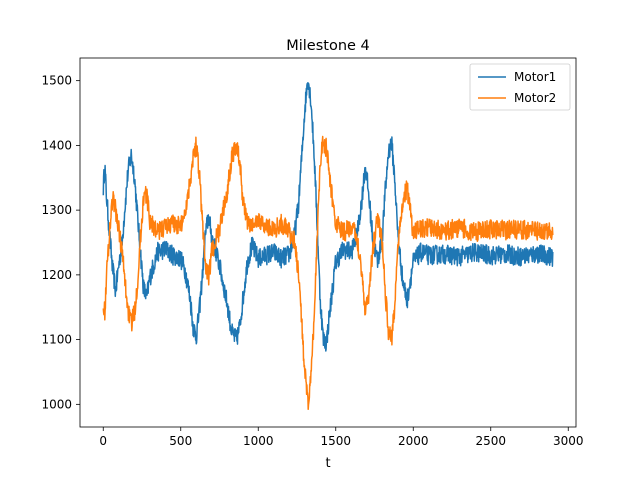  Describe the element at coordinates (56, 404) in the screenshot. I see `y-tick-label: 1000` at that location.